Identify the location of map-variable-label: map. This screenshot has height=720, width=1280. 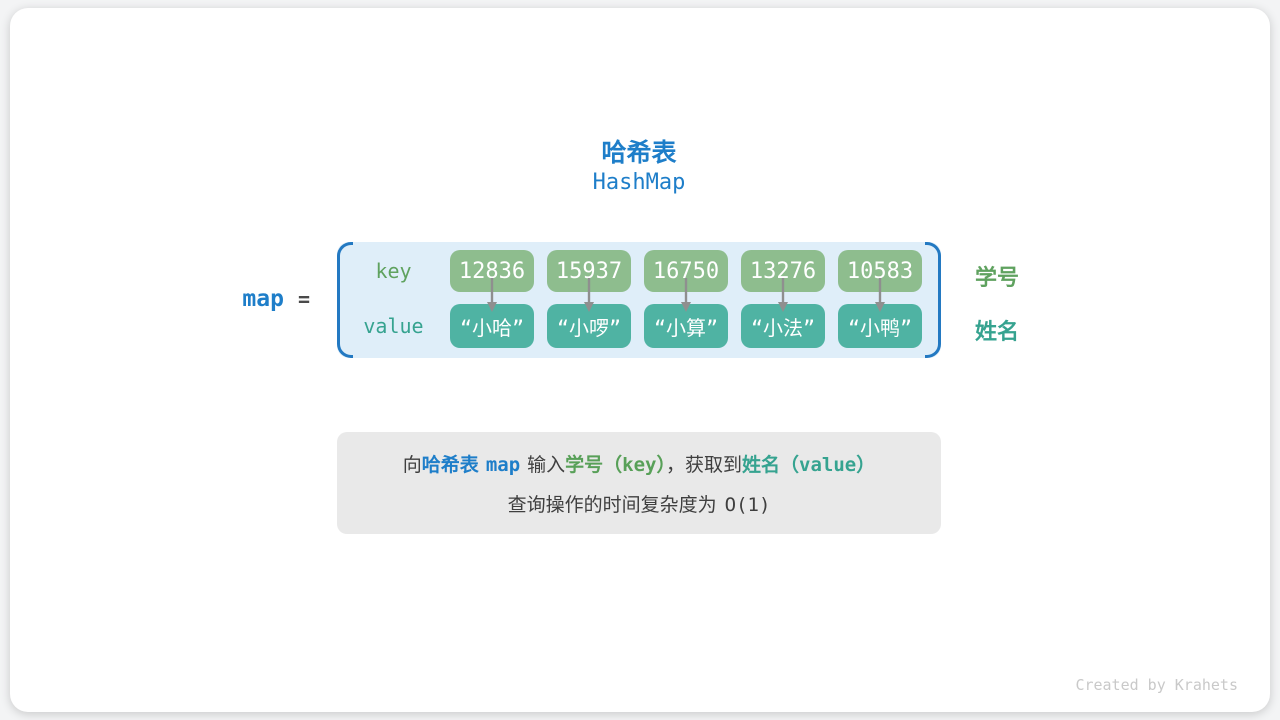
(263, 299).